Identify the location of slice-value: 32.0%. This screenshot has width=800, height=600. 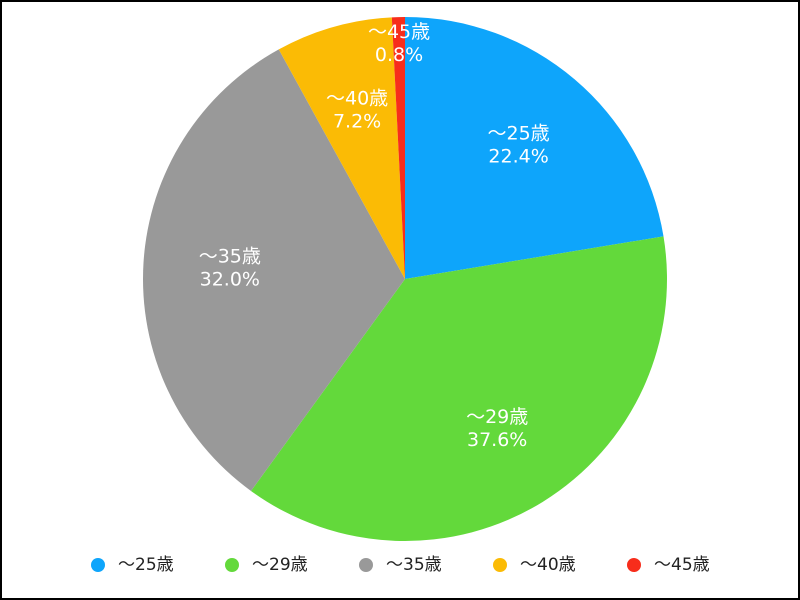
(230, 279).